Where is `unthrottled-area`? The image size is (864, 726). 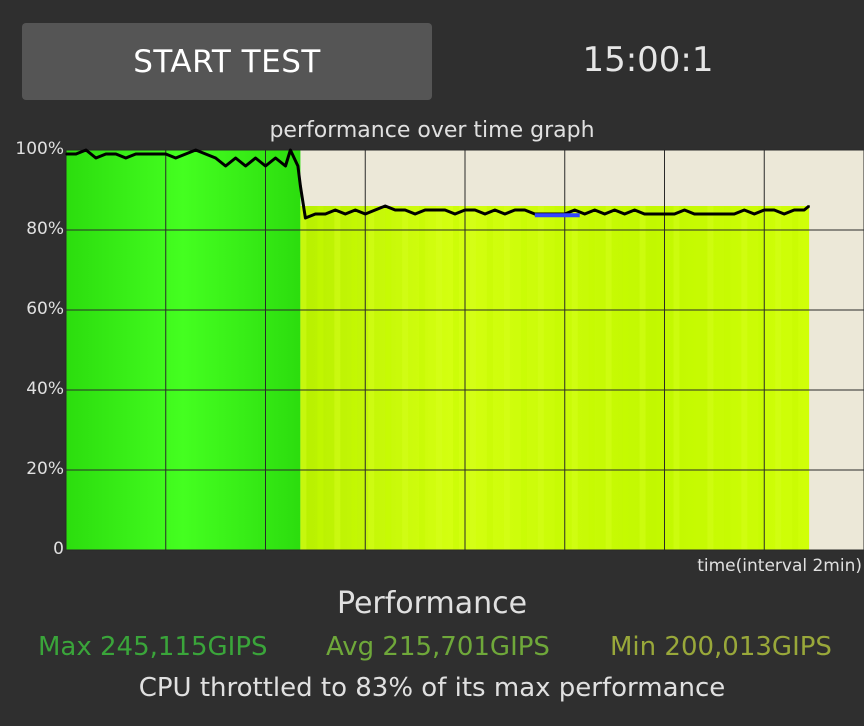
unthrottled-area is located at coordinates (183, 350).